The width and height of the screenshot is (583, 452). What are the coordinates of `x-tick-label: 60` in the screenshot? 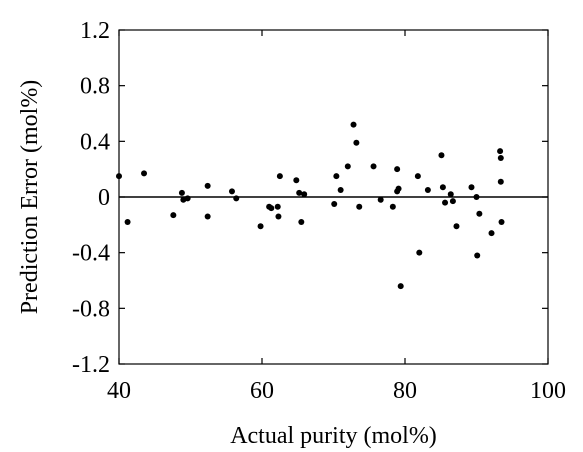 It's located at (262, 391).